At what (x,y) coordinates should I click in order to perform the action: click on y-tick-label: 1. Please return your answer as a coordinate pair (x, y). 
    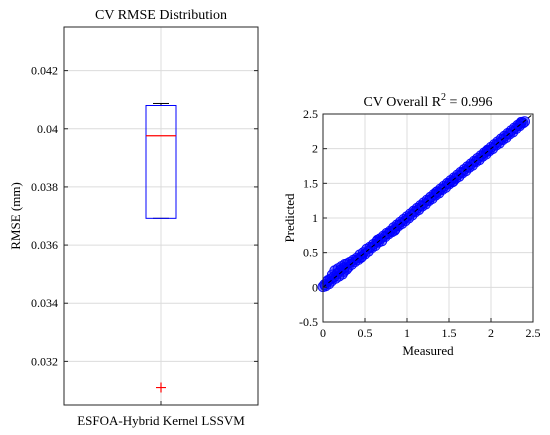
    Looking at the image, I should click on (315, 218).